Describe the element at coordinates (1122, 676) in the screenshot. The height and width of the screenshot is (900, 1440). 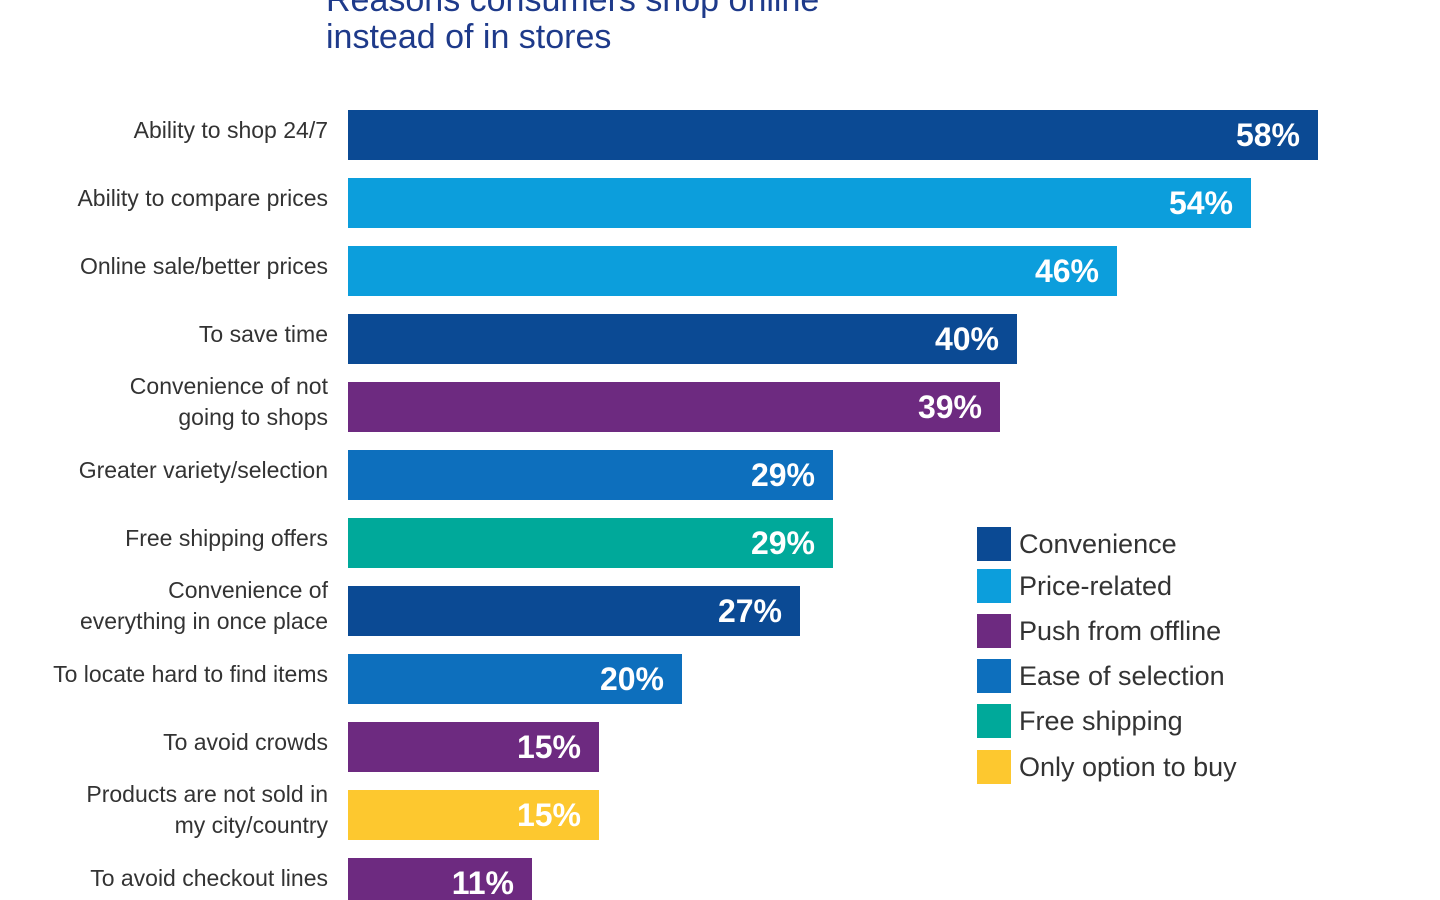
I see `legend-label: Ease of selection` at that location.